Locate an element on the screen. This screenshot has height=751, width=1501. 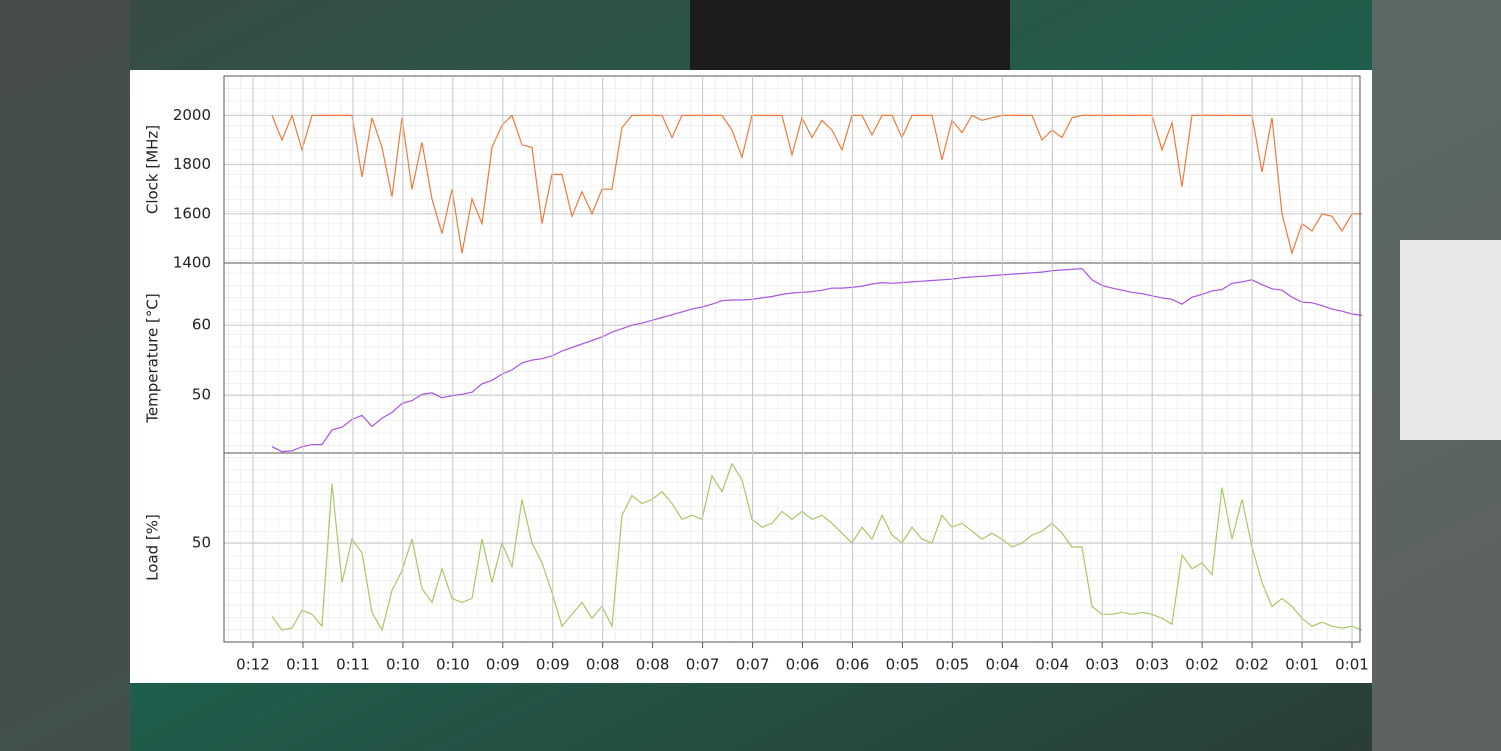
y-axis-label: Clock [MHz] is located at coordinates (153, 169).